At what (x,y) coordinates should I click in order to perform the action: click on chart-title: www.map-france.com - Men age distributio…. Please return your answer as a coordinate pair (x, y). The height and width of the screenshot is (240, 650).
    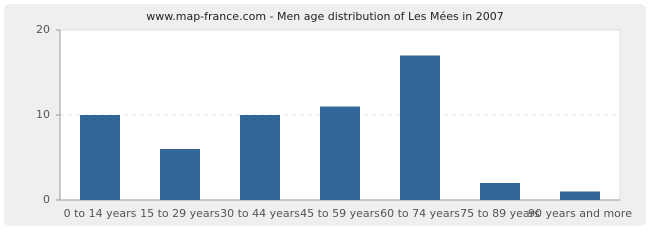
    Looking at the image, I should click on (324, 16).